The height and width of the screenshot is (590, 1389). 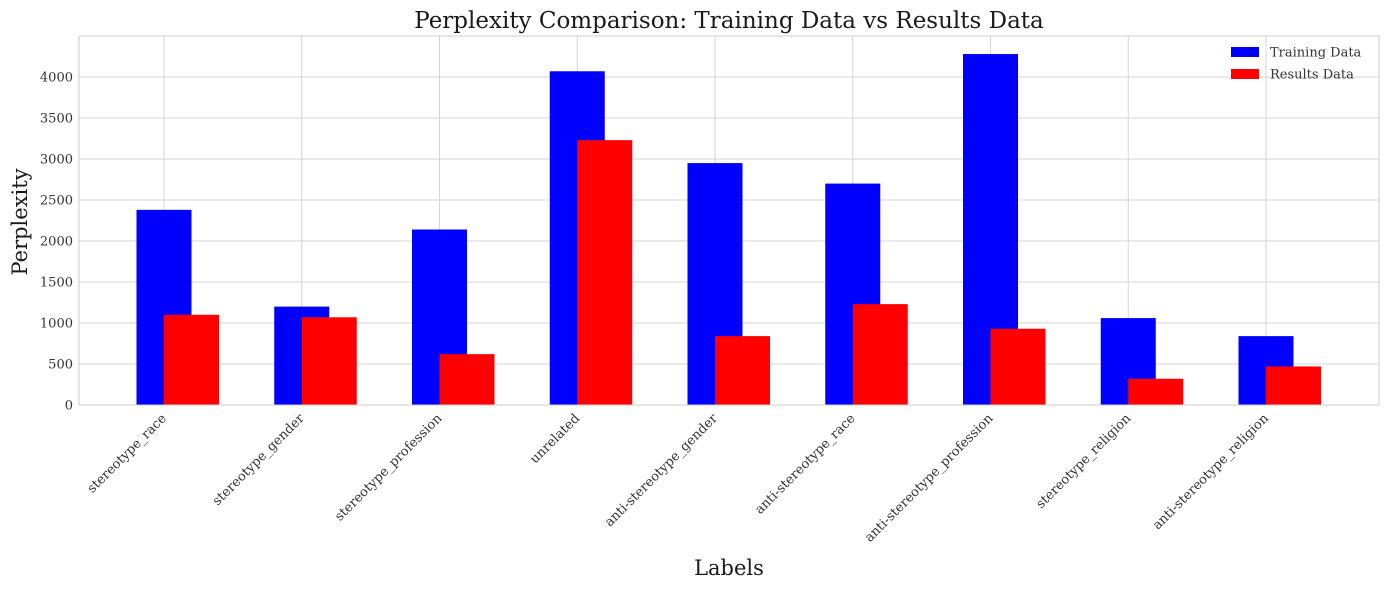 I want to click on y-tick-label: 3000, so click(x=56, y=160).